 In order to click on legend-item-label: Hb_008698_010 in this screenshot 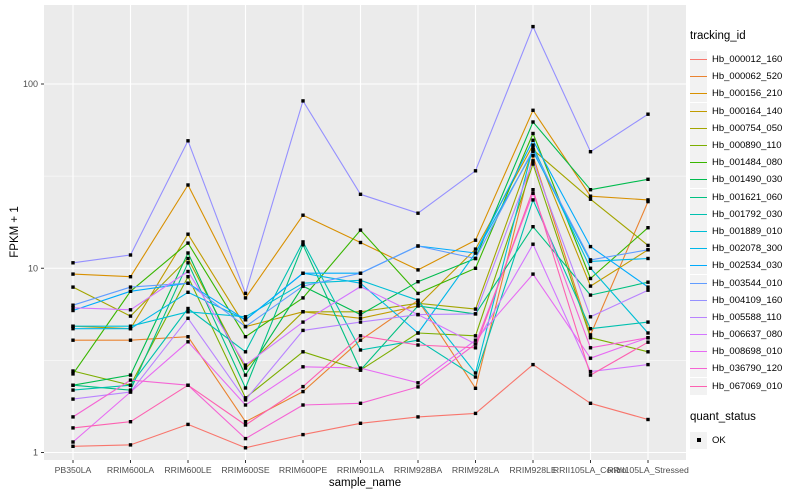, I will do `click(747, 352)`.